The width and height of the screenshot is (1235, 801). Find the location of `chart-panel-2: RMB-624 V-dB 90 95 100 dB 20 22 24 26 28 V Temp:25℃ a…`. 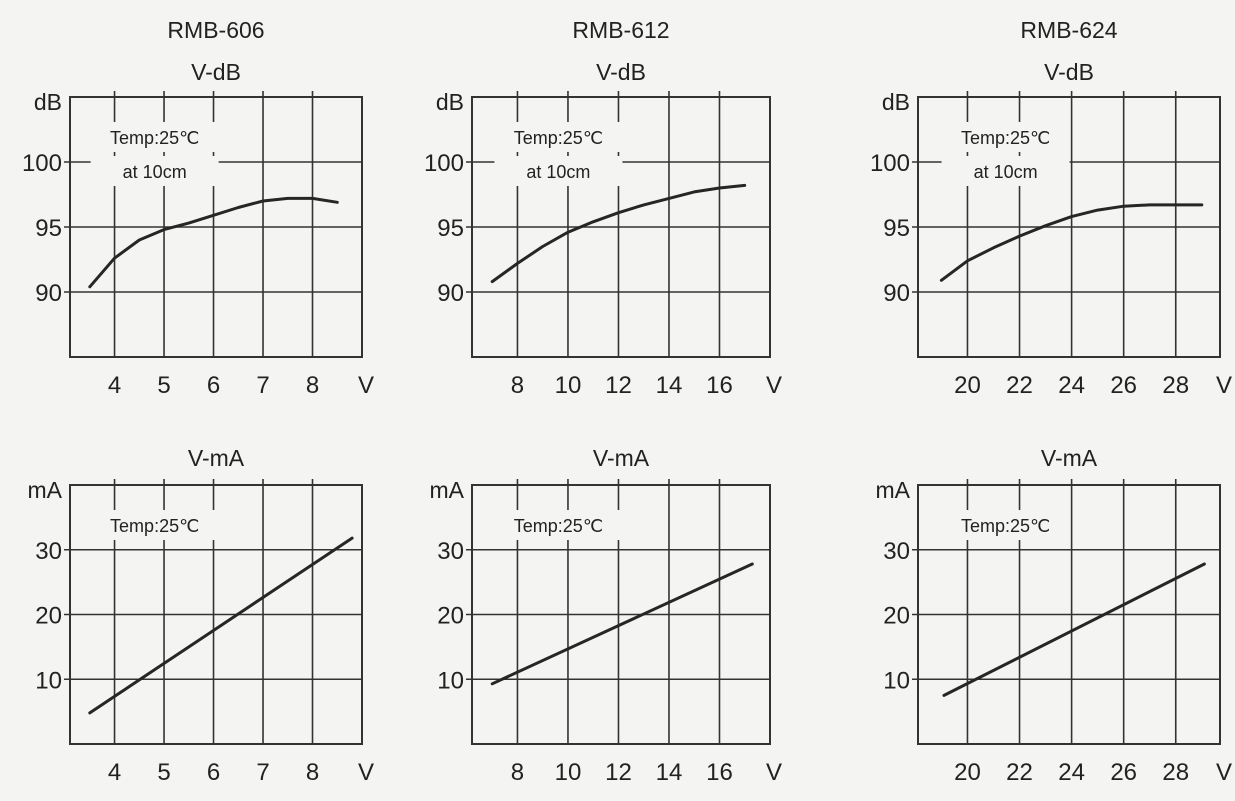

chart-panel-2: RMB-624 V-dB 90 95 100 dB 20 22 24 26 28 V Temp:25℃ a… is located at coordinates (1051, 208).